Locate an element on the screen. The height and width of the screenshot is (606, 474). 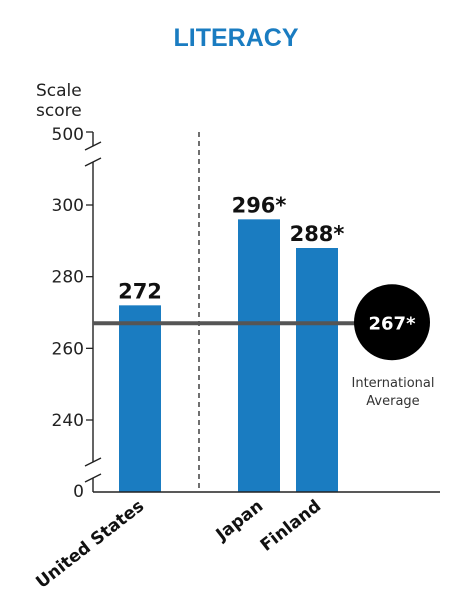
y-tick-label: 260 is located at coordinates (68, 349).